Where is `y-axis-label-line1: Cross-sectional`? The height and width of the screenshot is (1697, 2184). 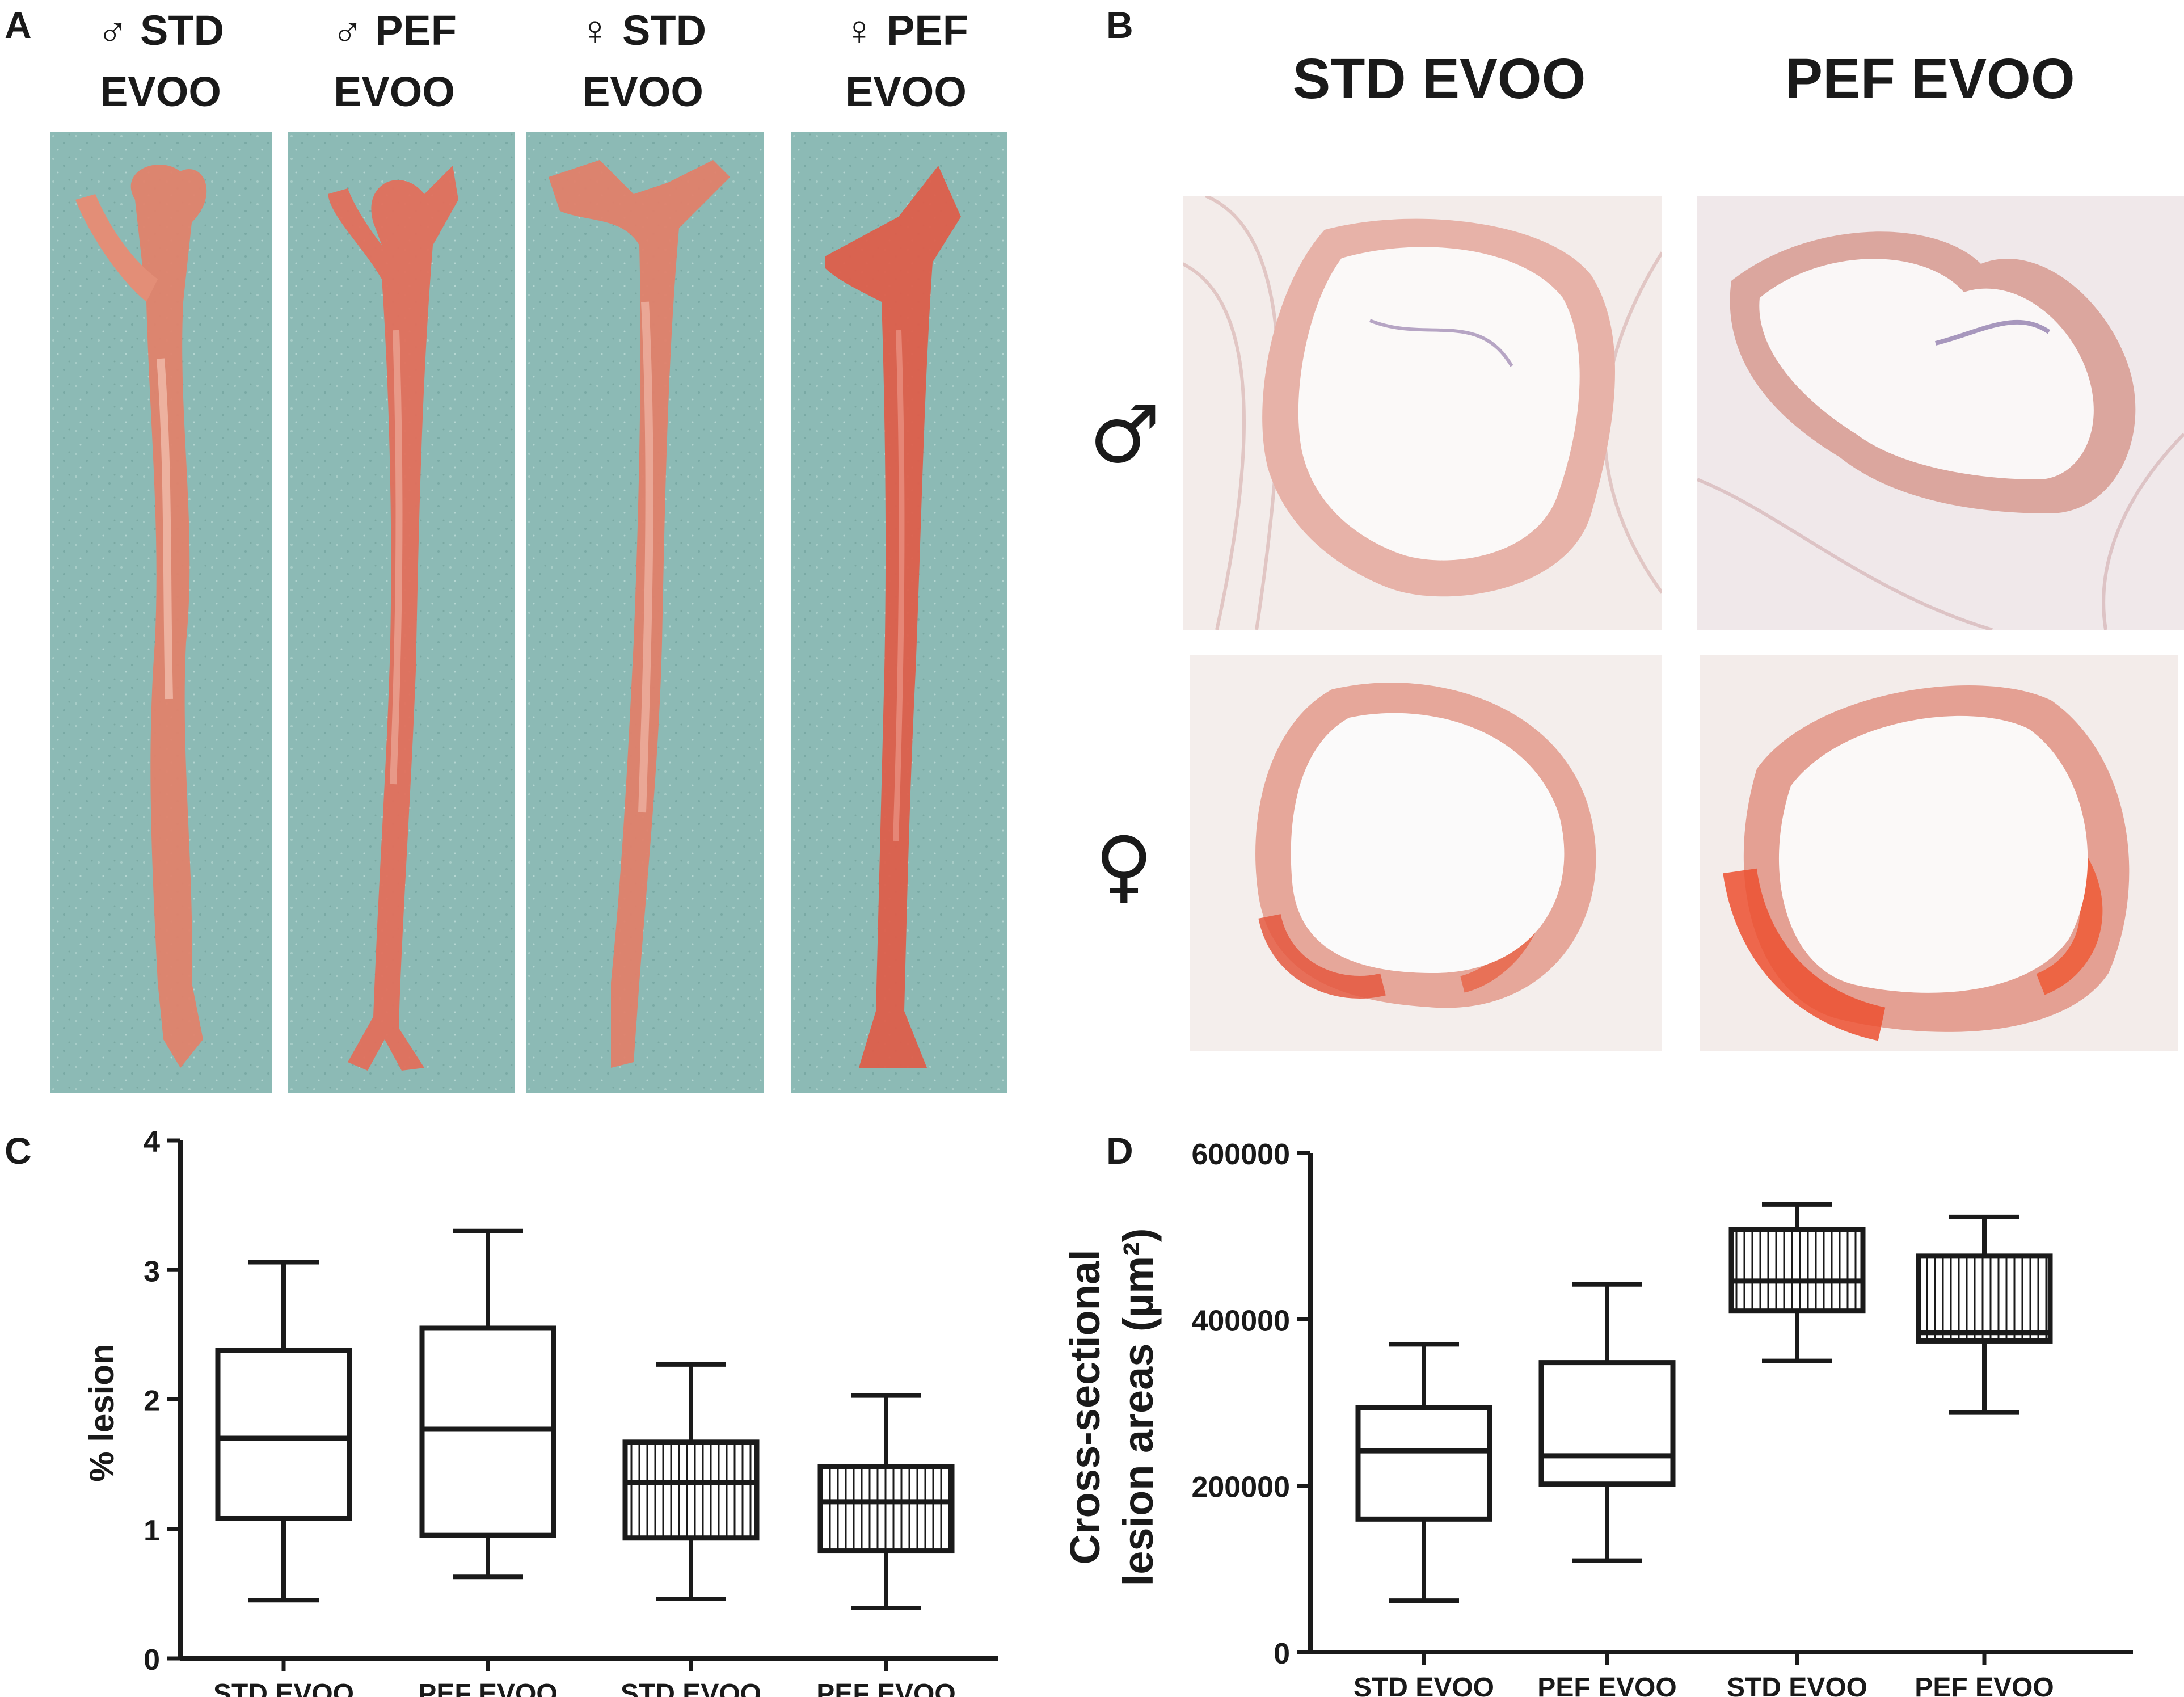
y-axis-label-line1: Cross-sectional is located at coordinates (1084, 1406).